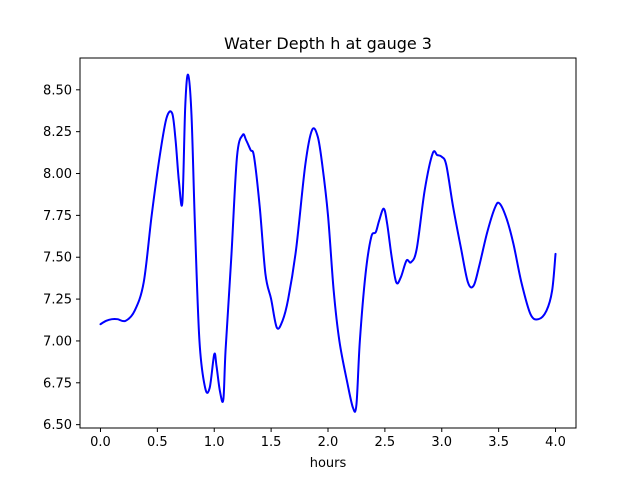 This screenshot has width=640, height=480. Describe the element at coordinates (100, 442) in the screenshot. I see `x-tick-label: 0.0` at that location.